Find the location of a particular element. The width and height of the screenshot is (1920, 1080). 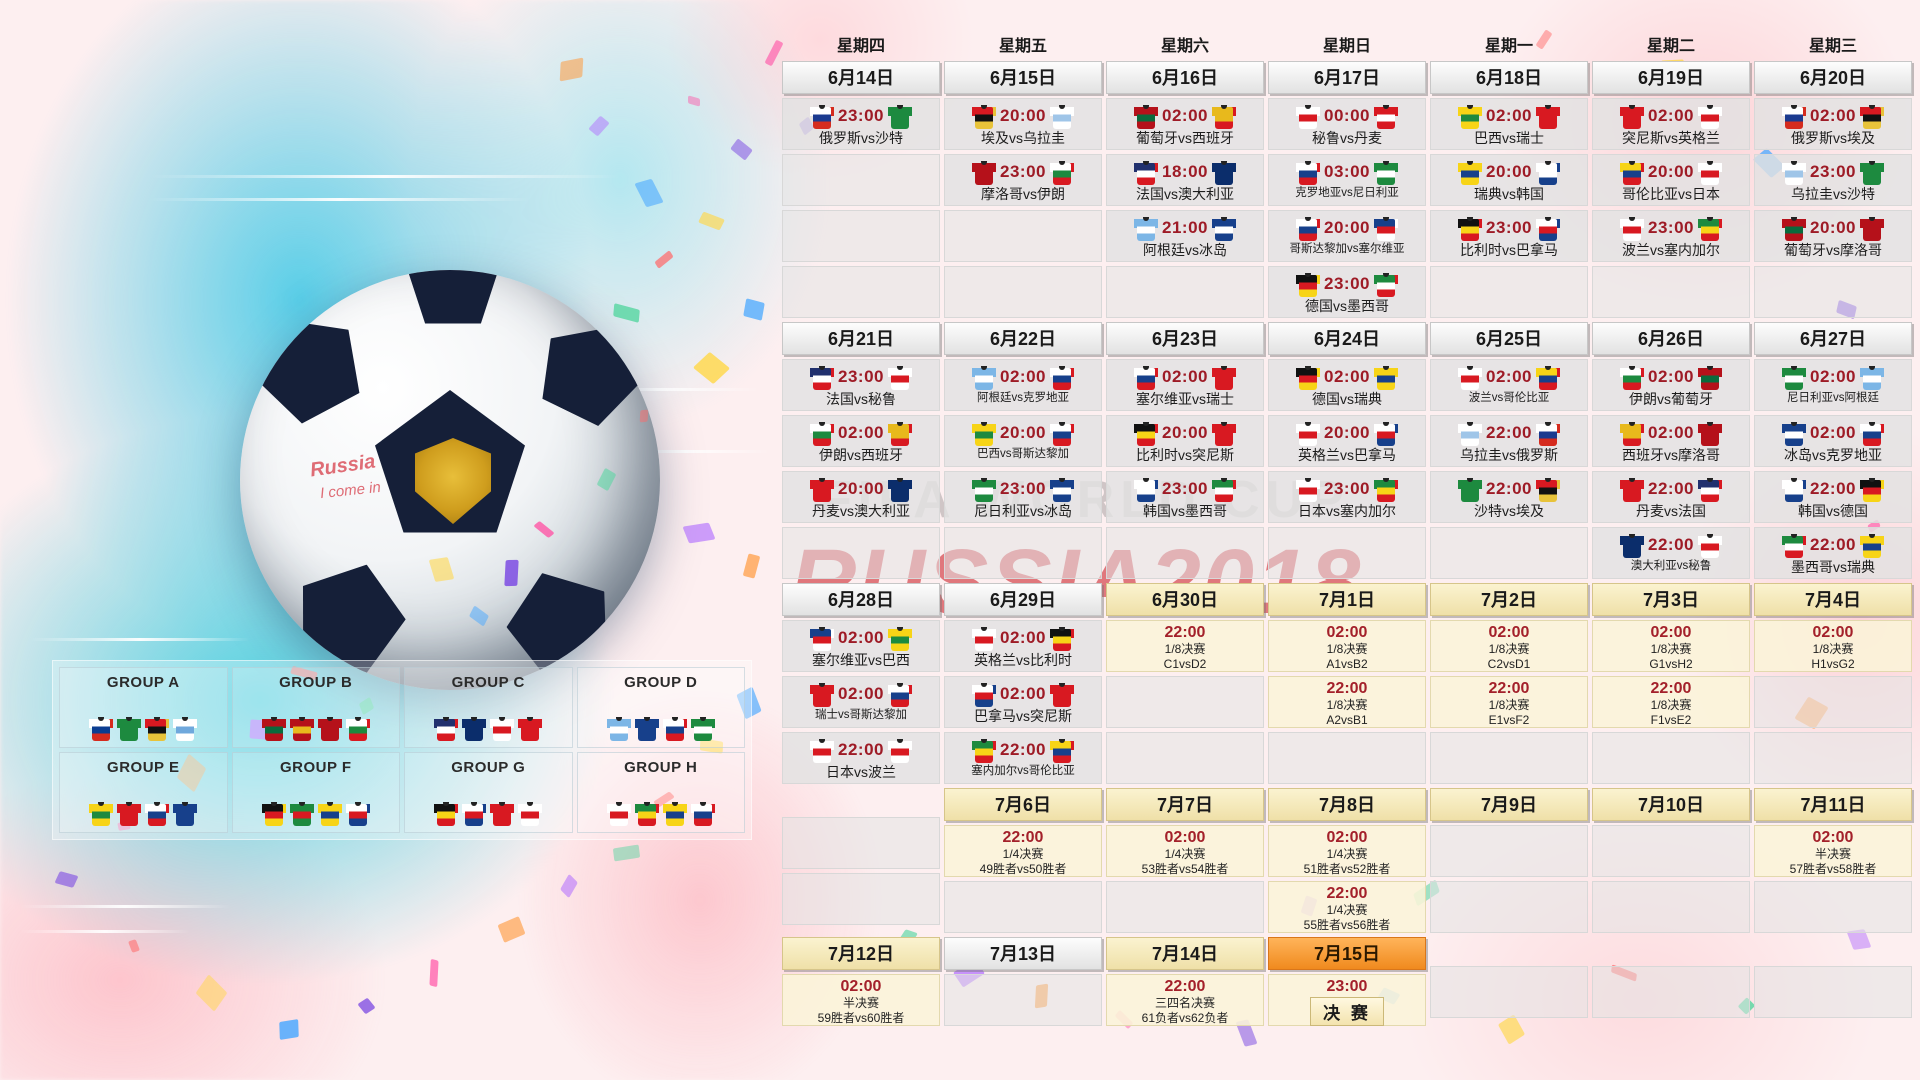

match-cell: 23:00 俄罗斯vs沙特 is located at coordinates (861, 124).